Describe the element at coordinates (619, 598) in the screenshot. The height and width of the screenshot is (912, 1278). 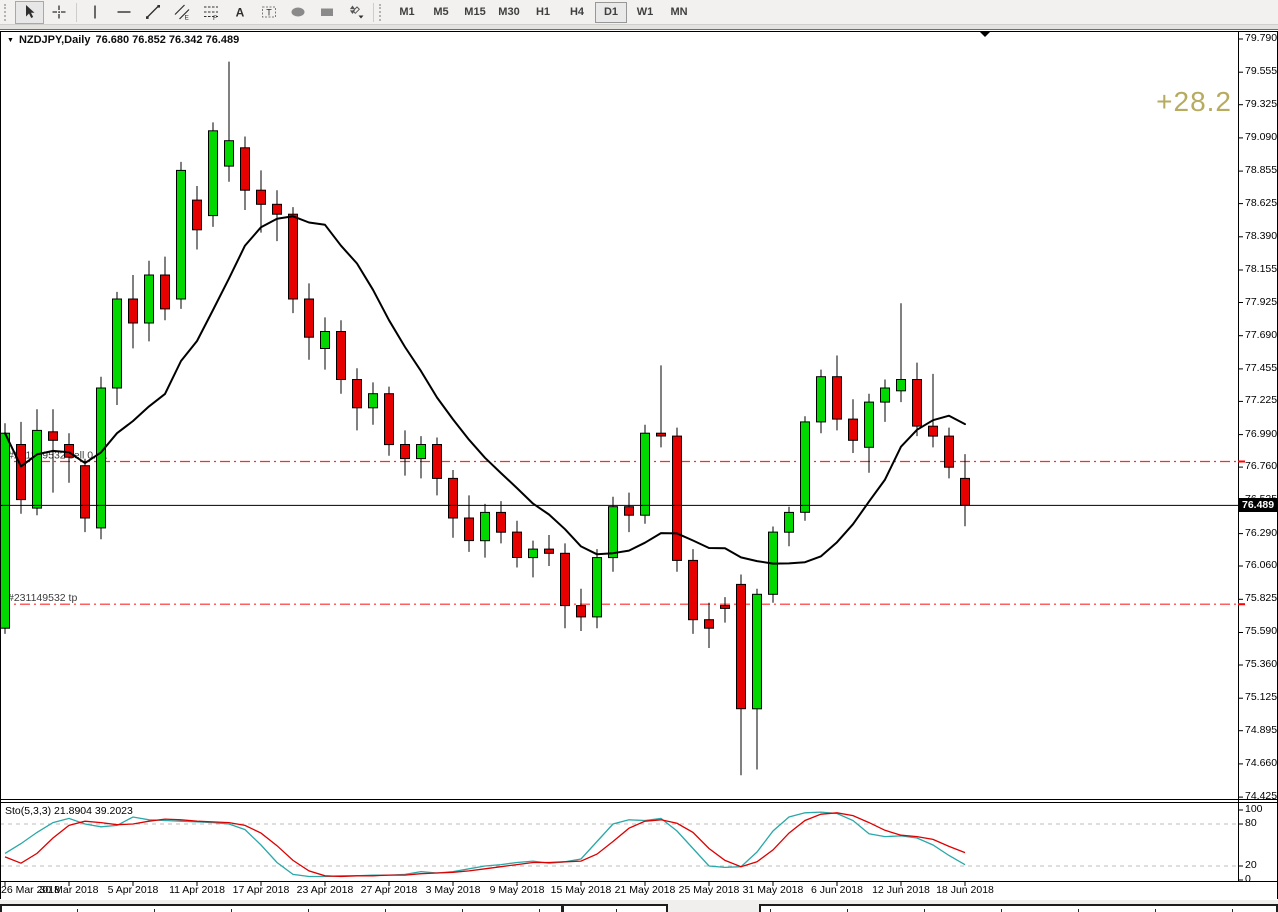
I see `order-line-tp: #231149532 tp` at that location.